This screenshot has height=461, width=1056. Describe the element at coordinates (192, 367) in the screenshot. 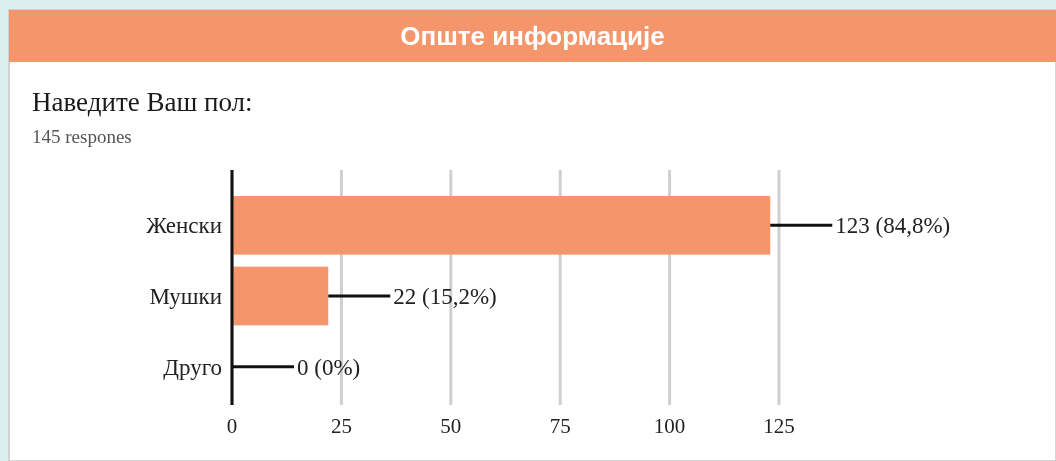

I see `y-tick-label: Друго` at that location.